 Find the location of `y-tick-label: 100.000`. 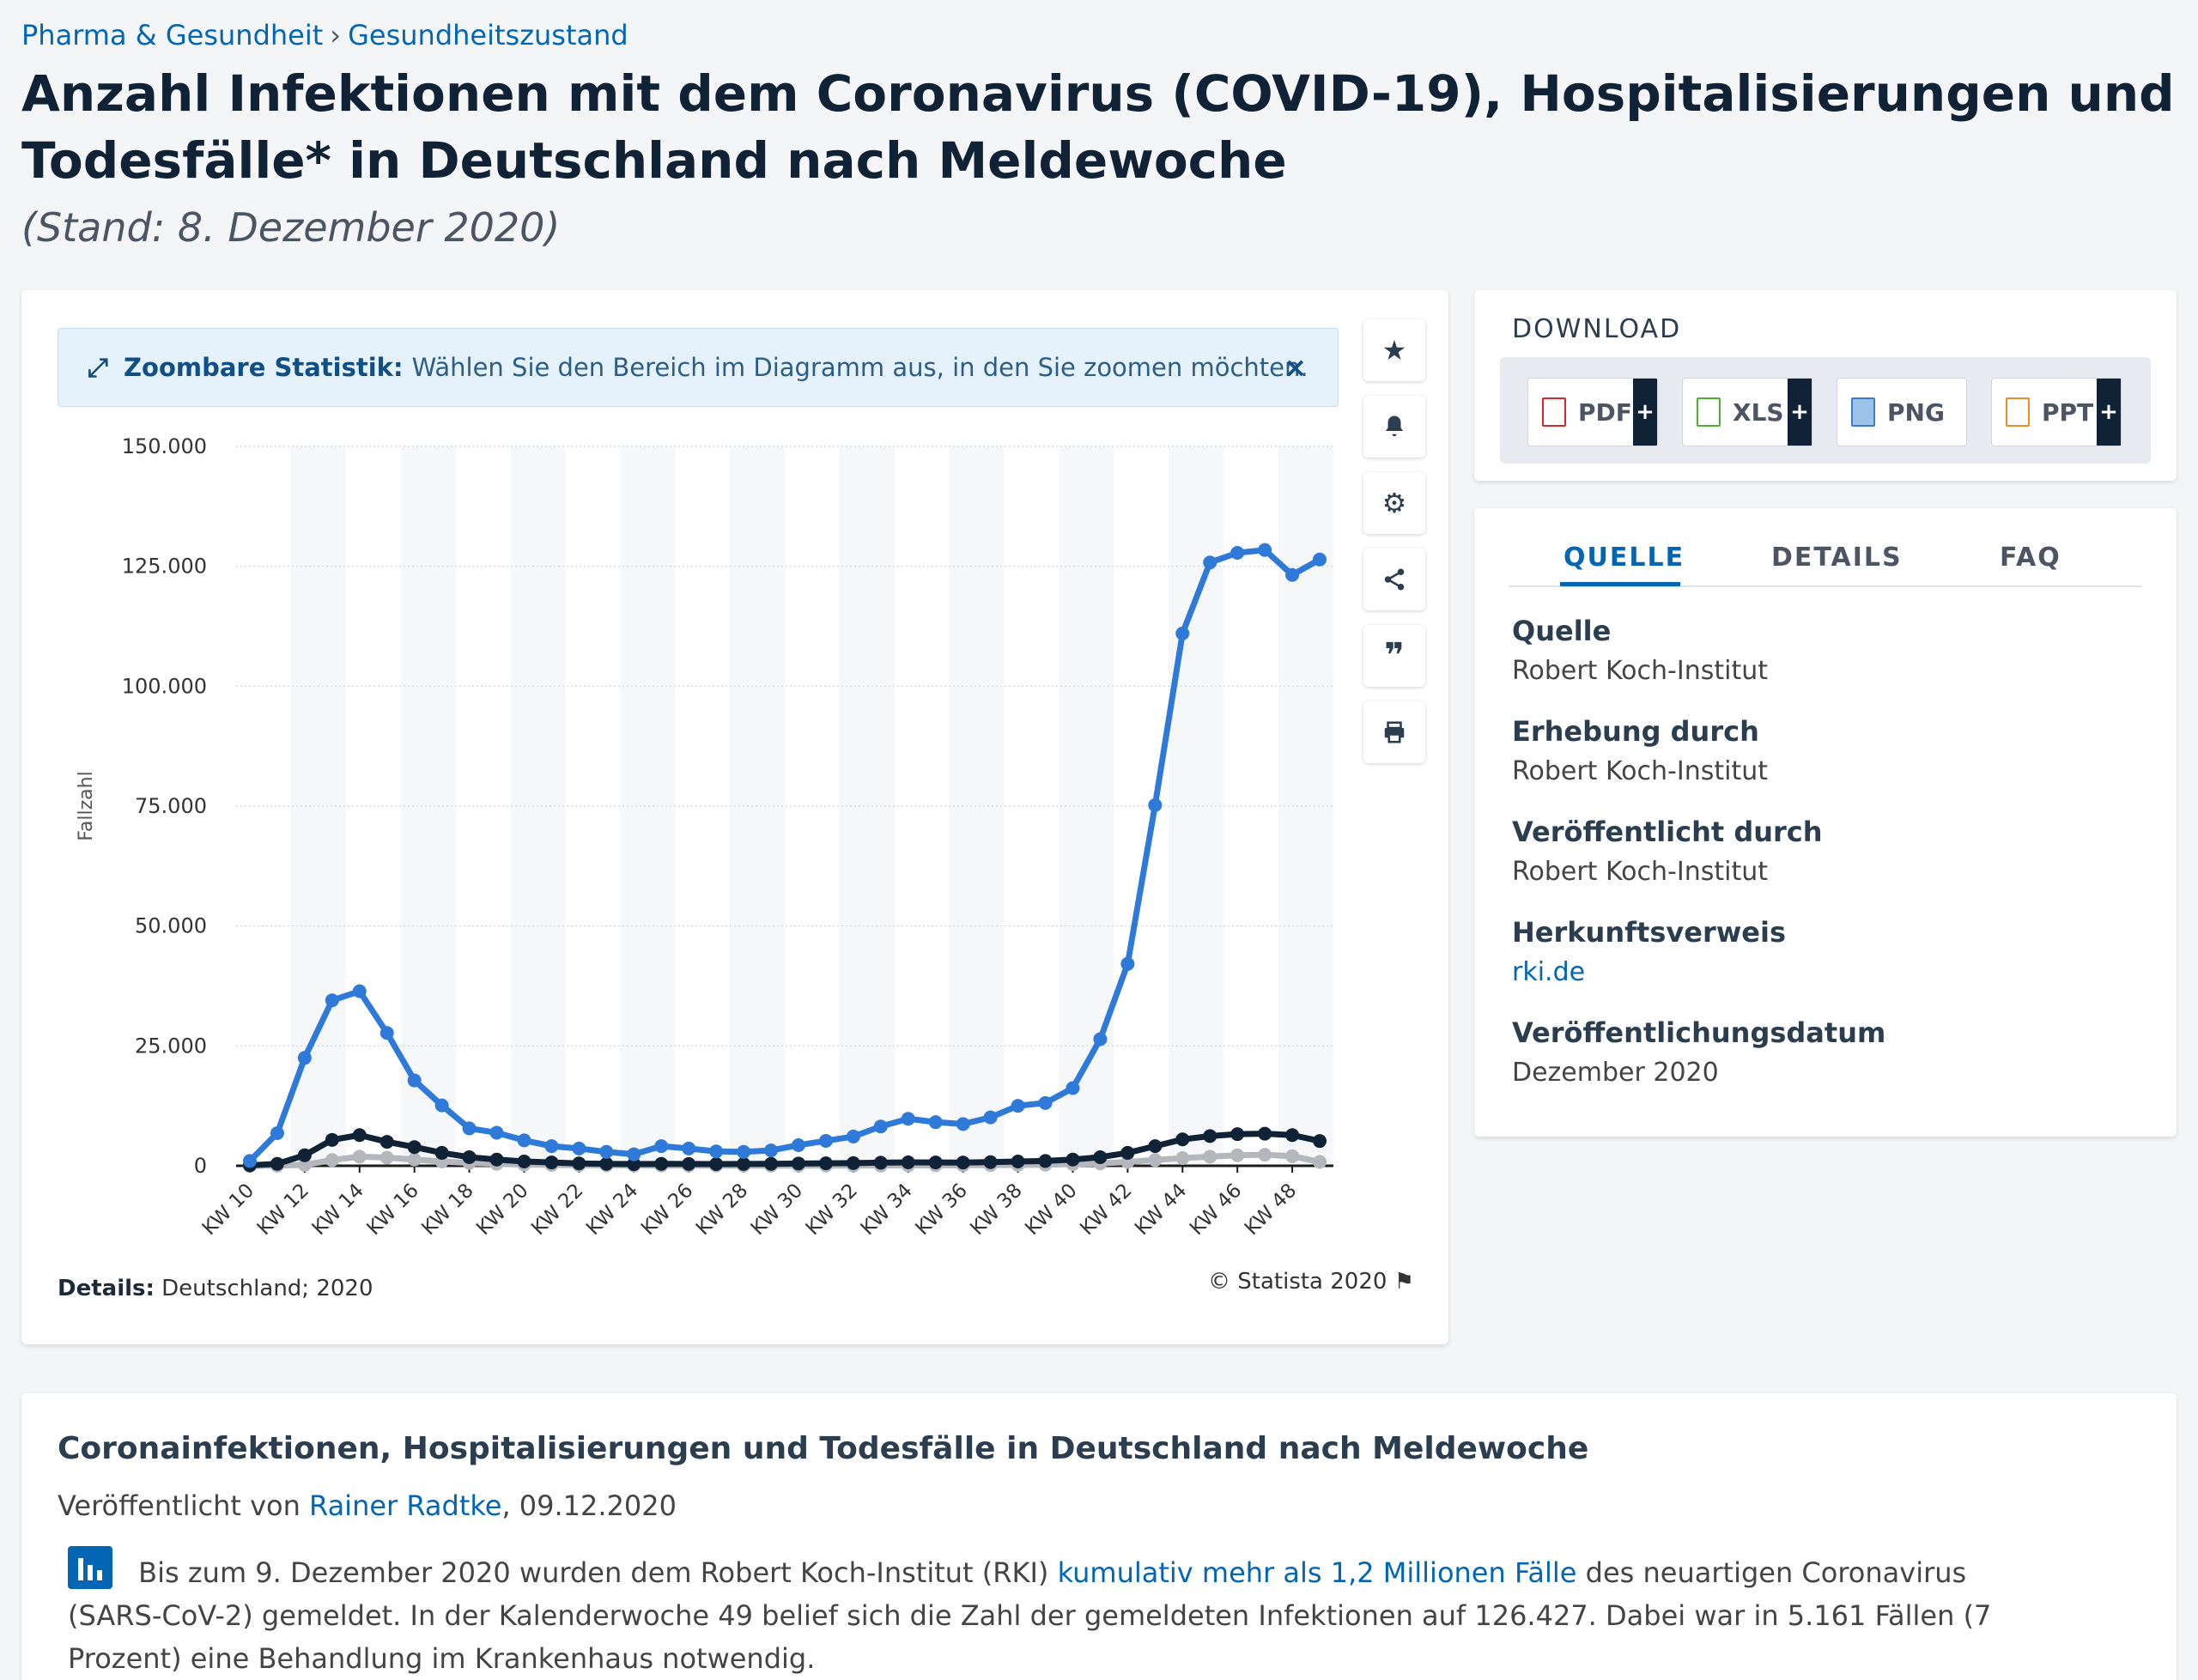

y-tick-label: 100.000 is located at coordinates (164, 686).